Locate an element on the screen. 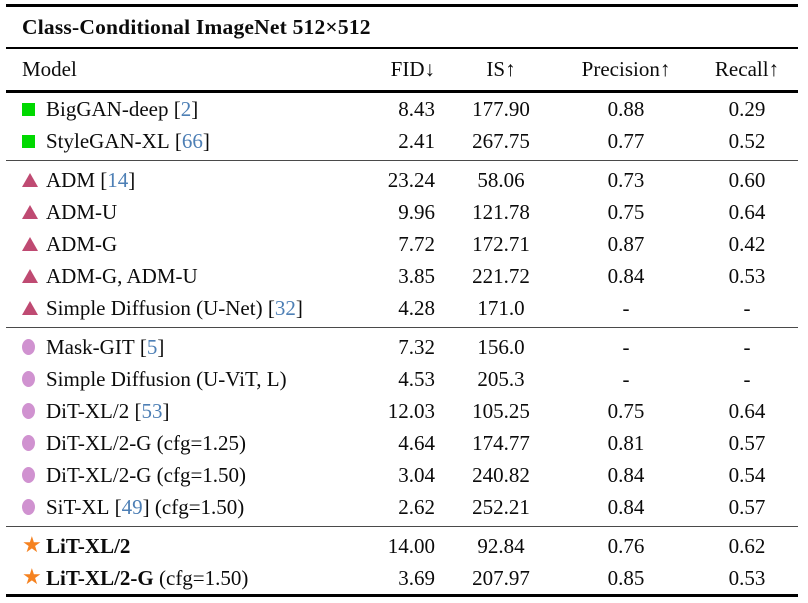 This screenshot has width=808, height=603. cell-is: 171.0 is located at coordinates (501, 307).